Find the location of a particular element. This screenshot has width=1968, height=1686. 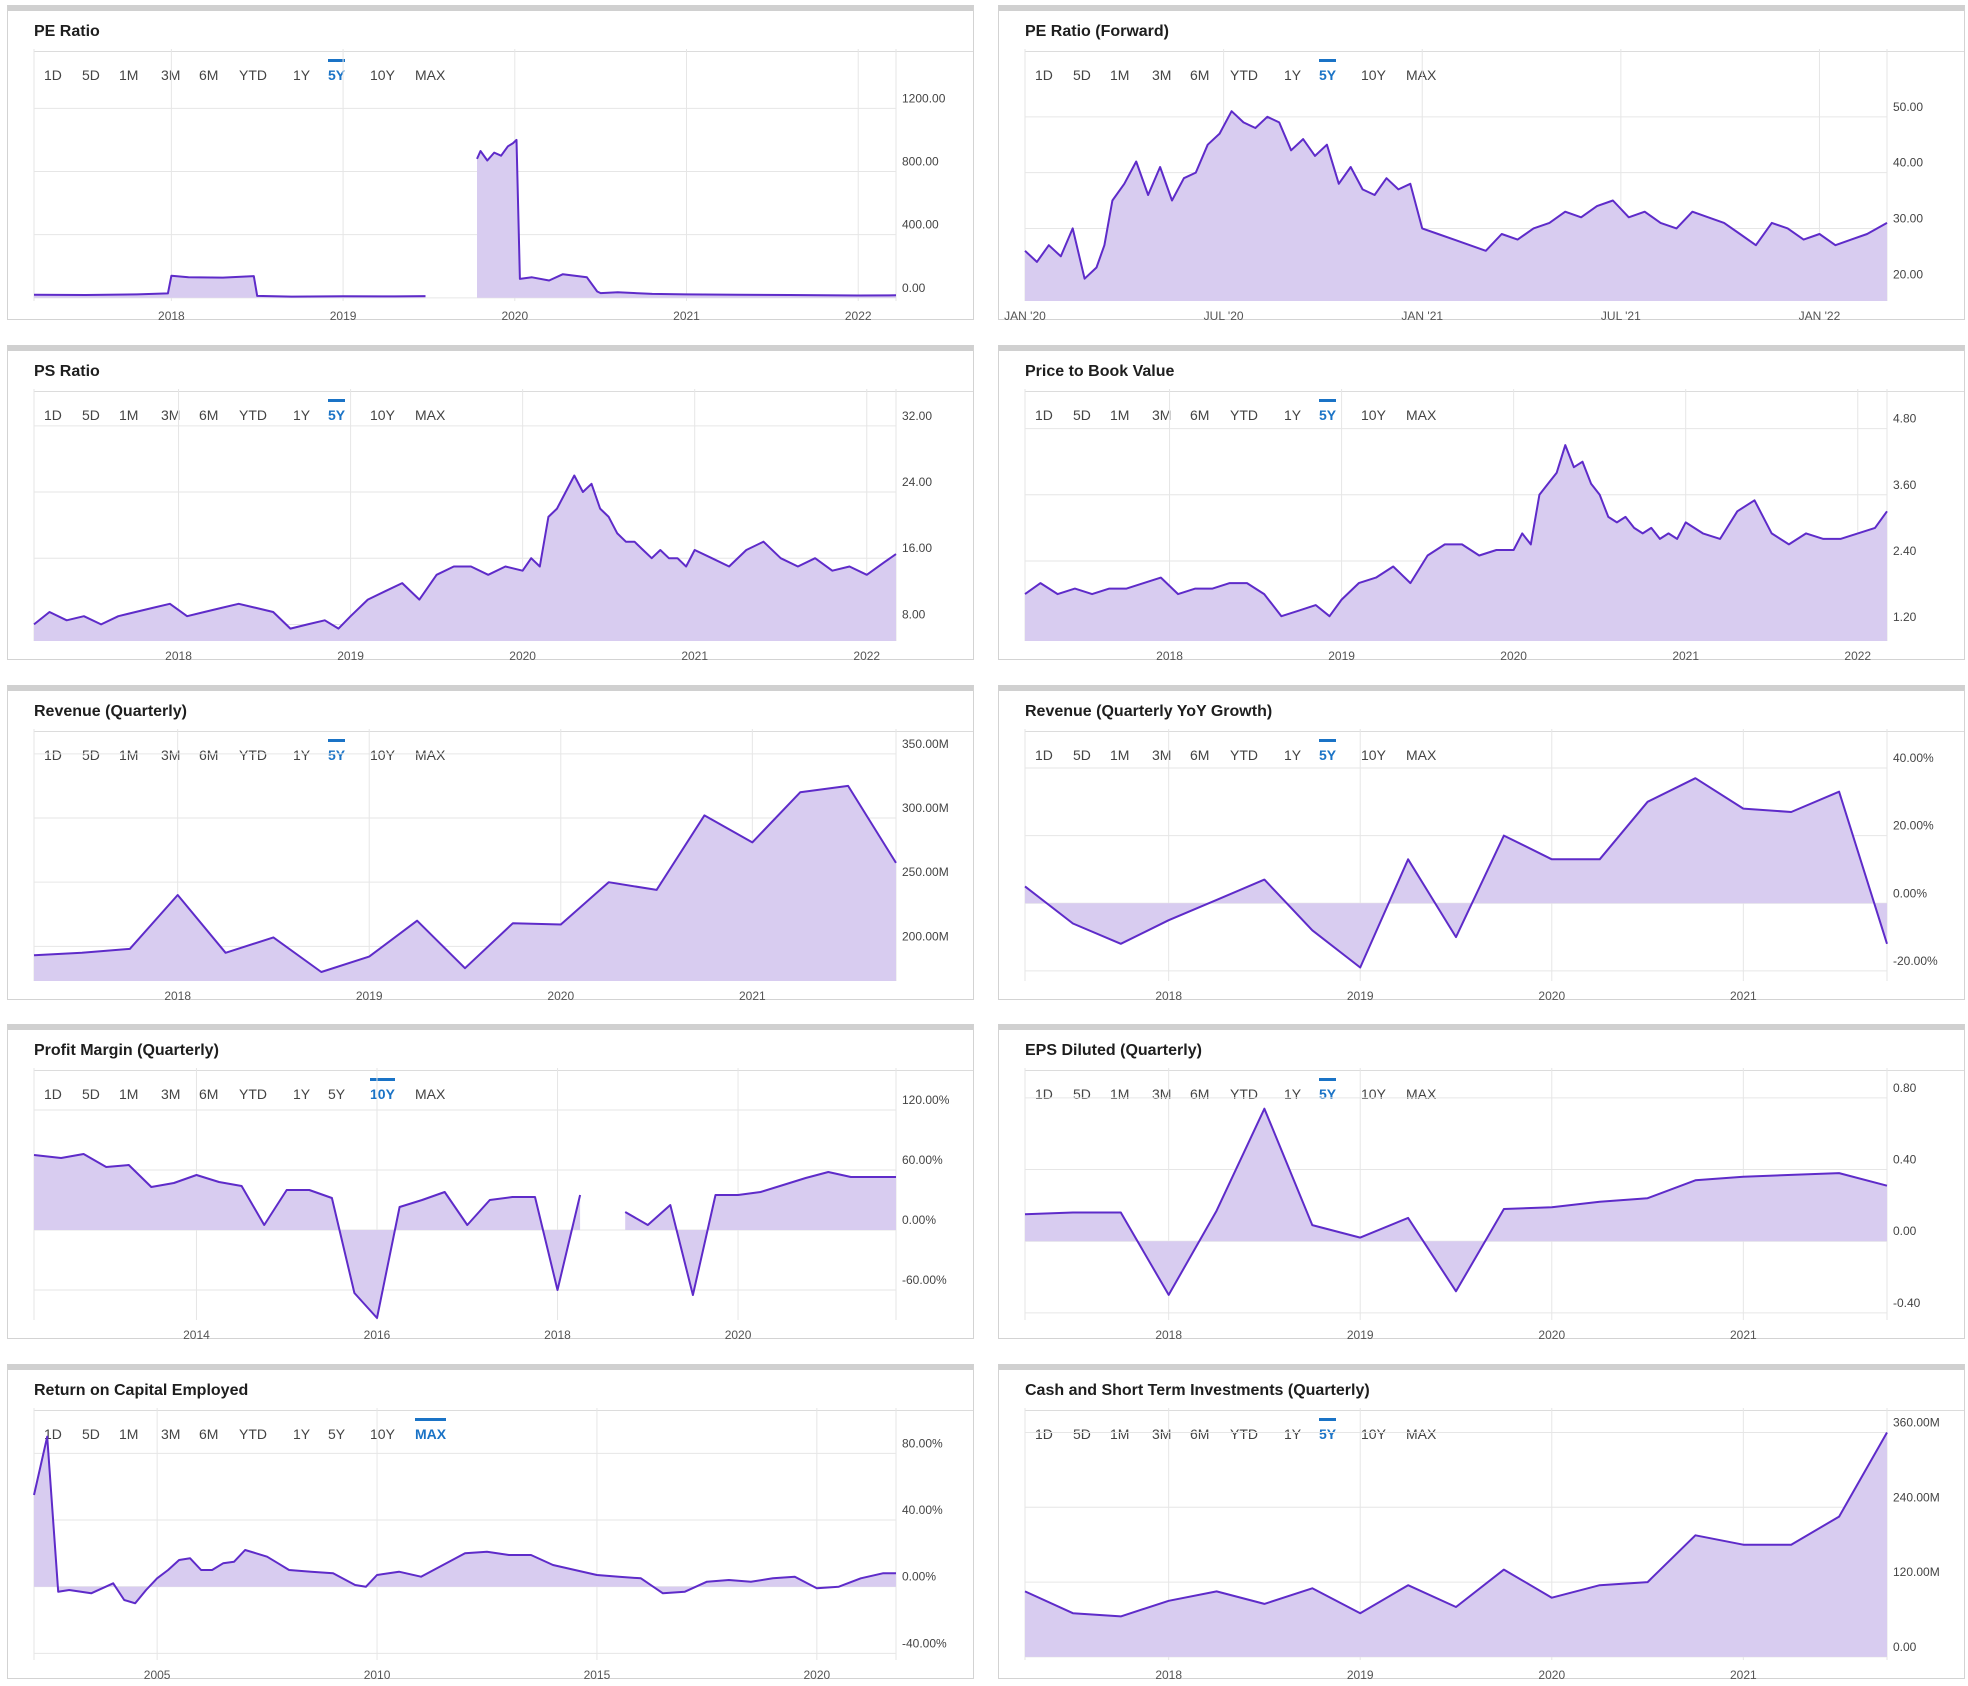

y-tick-label: 350.00M is located at coordinates (925, 744).